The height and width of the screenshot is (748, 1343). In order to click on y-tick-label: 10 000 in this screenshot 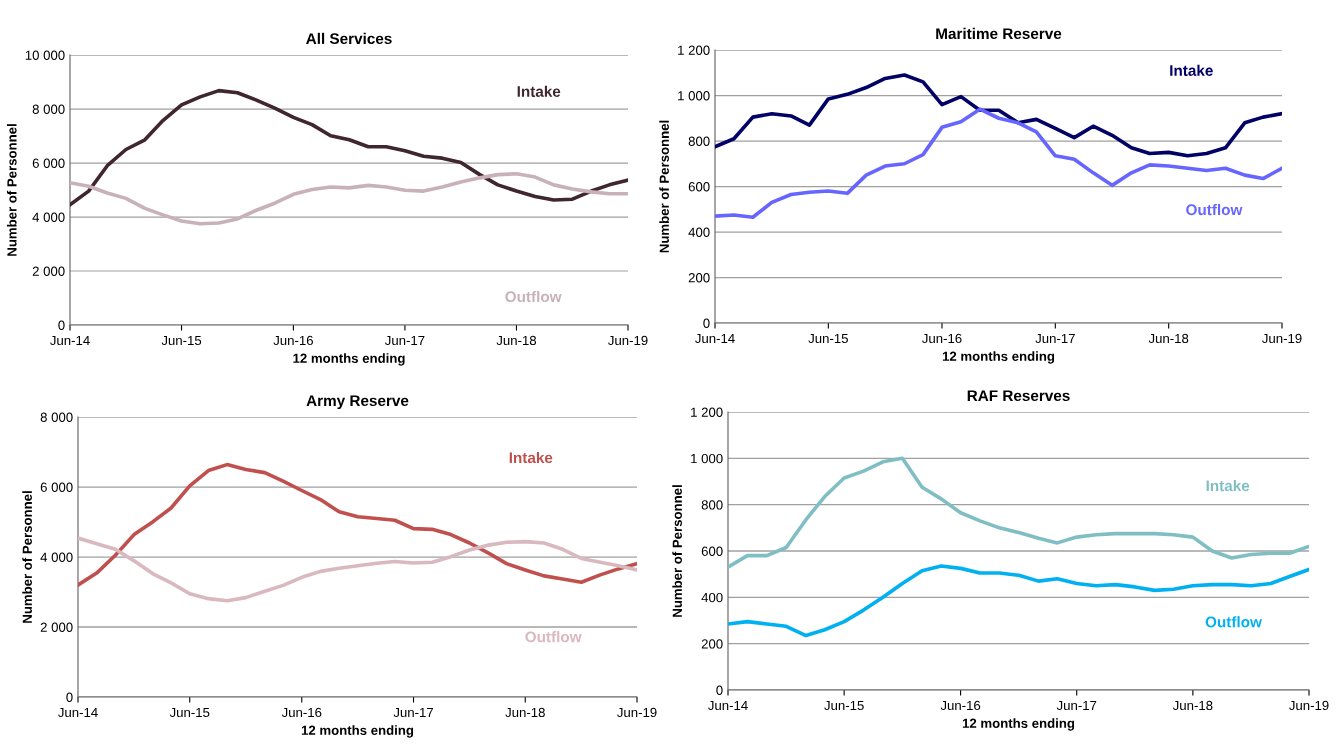, I will do `click(45, 55)`.